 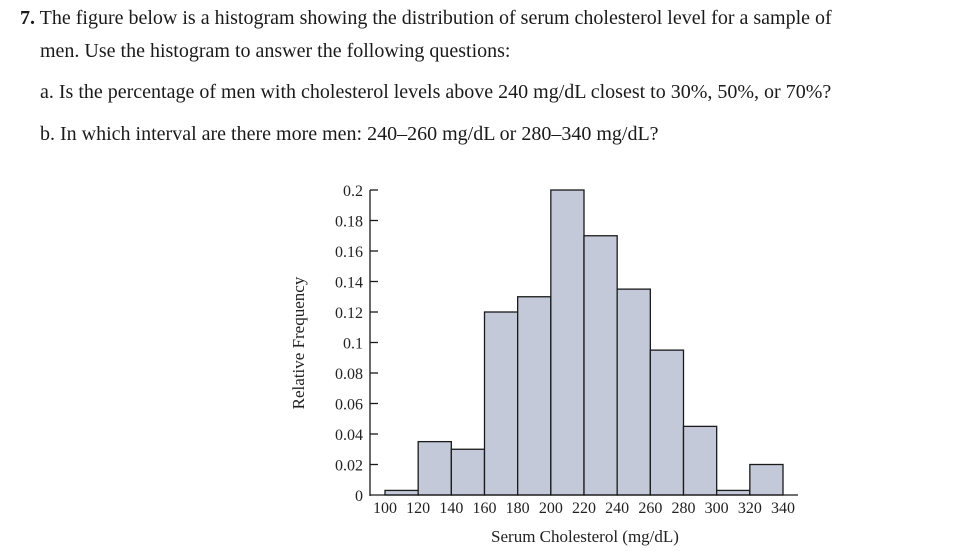 I want to click on y-axis-title: Relative Frequency, so click(x=298, y=342).